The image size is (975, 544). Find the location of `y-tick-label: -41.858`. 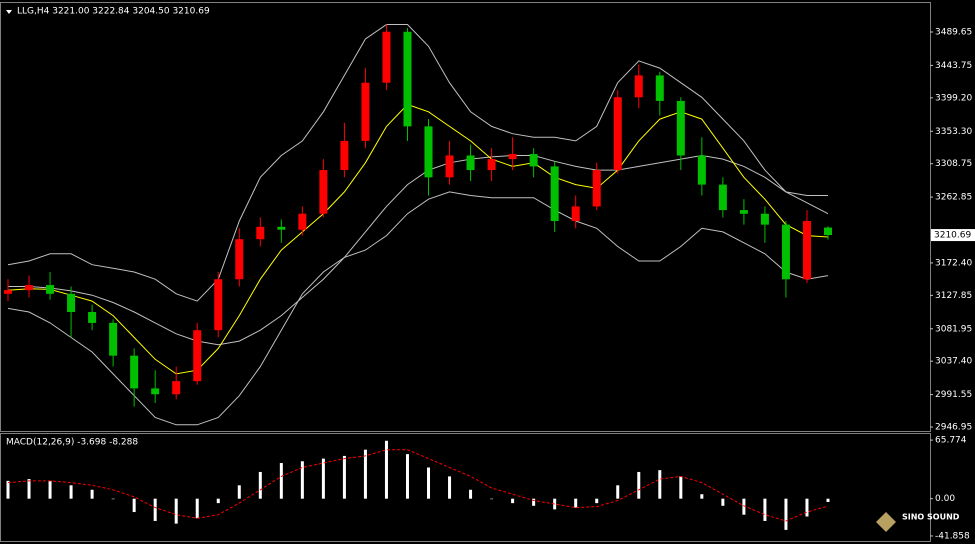

y-tick-label: -41.858 is located at coordinates (952, 536).